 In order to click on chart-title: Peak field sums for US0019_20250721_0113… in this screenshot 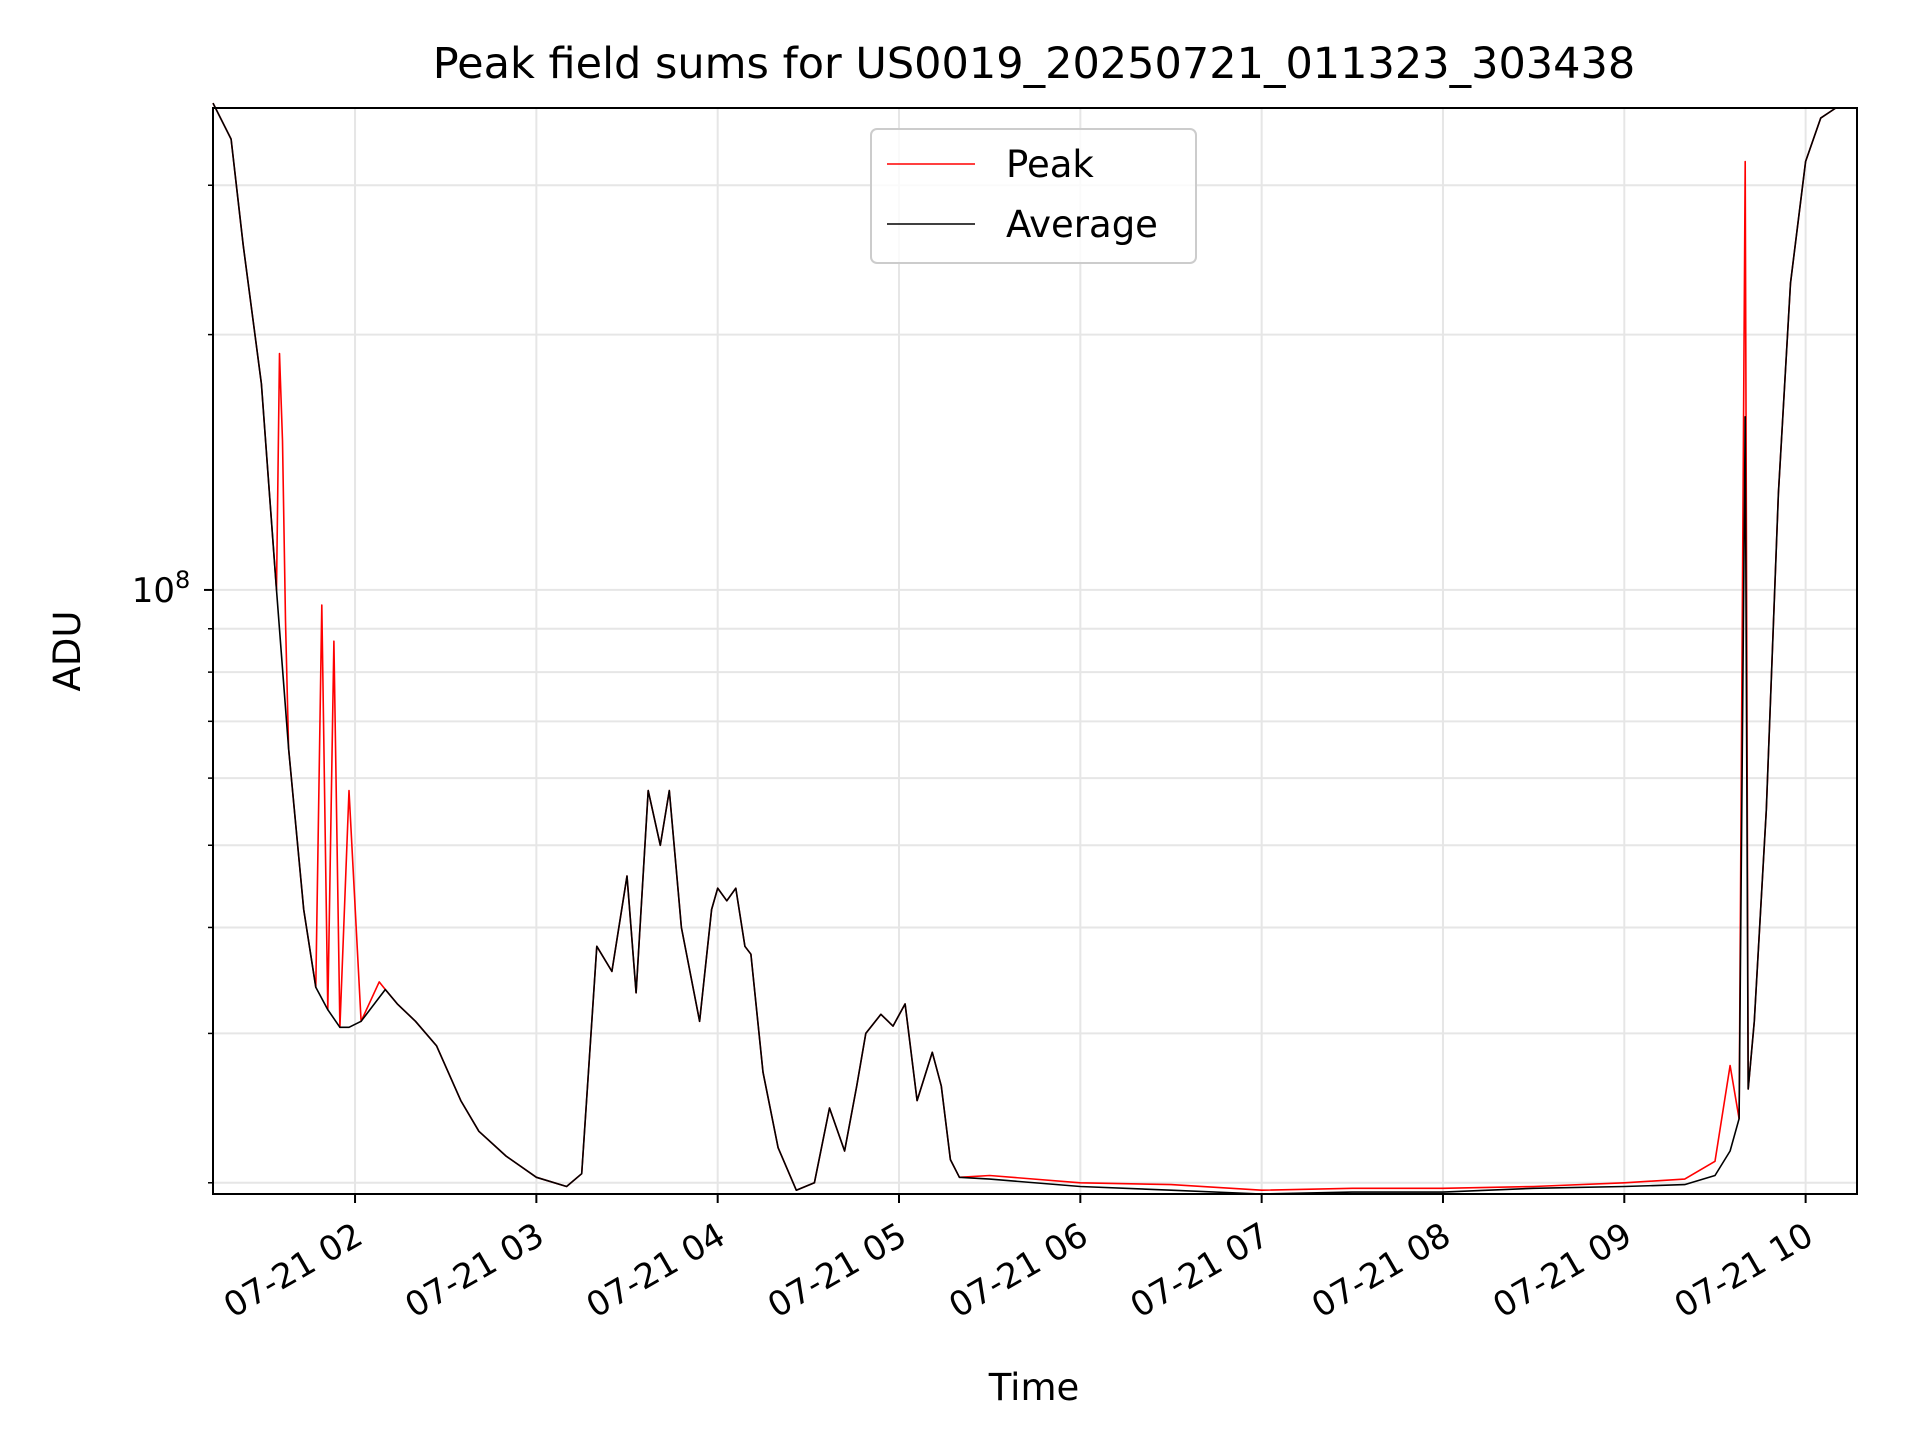, I will do `click(1034, 64)`.